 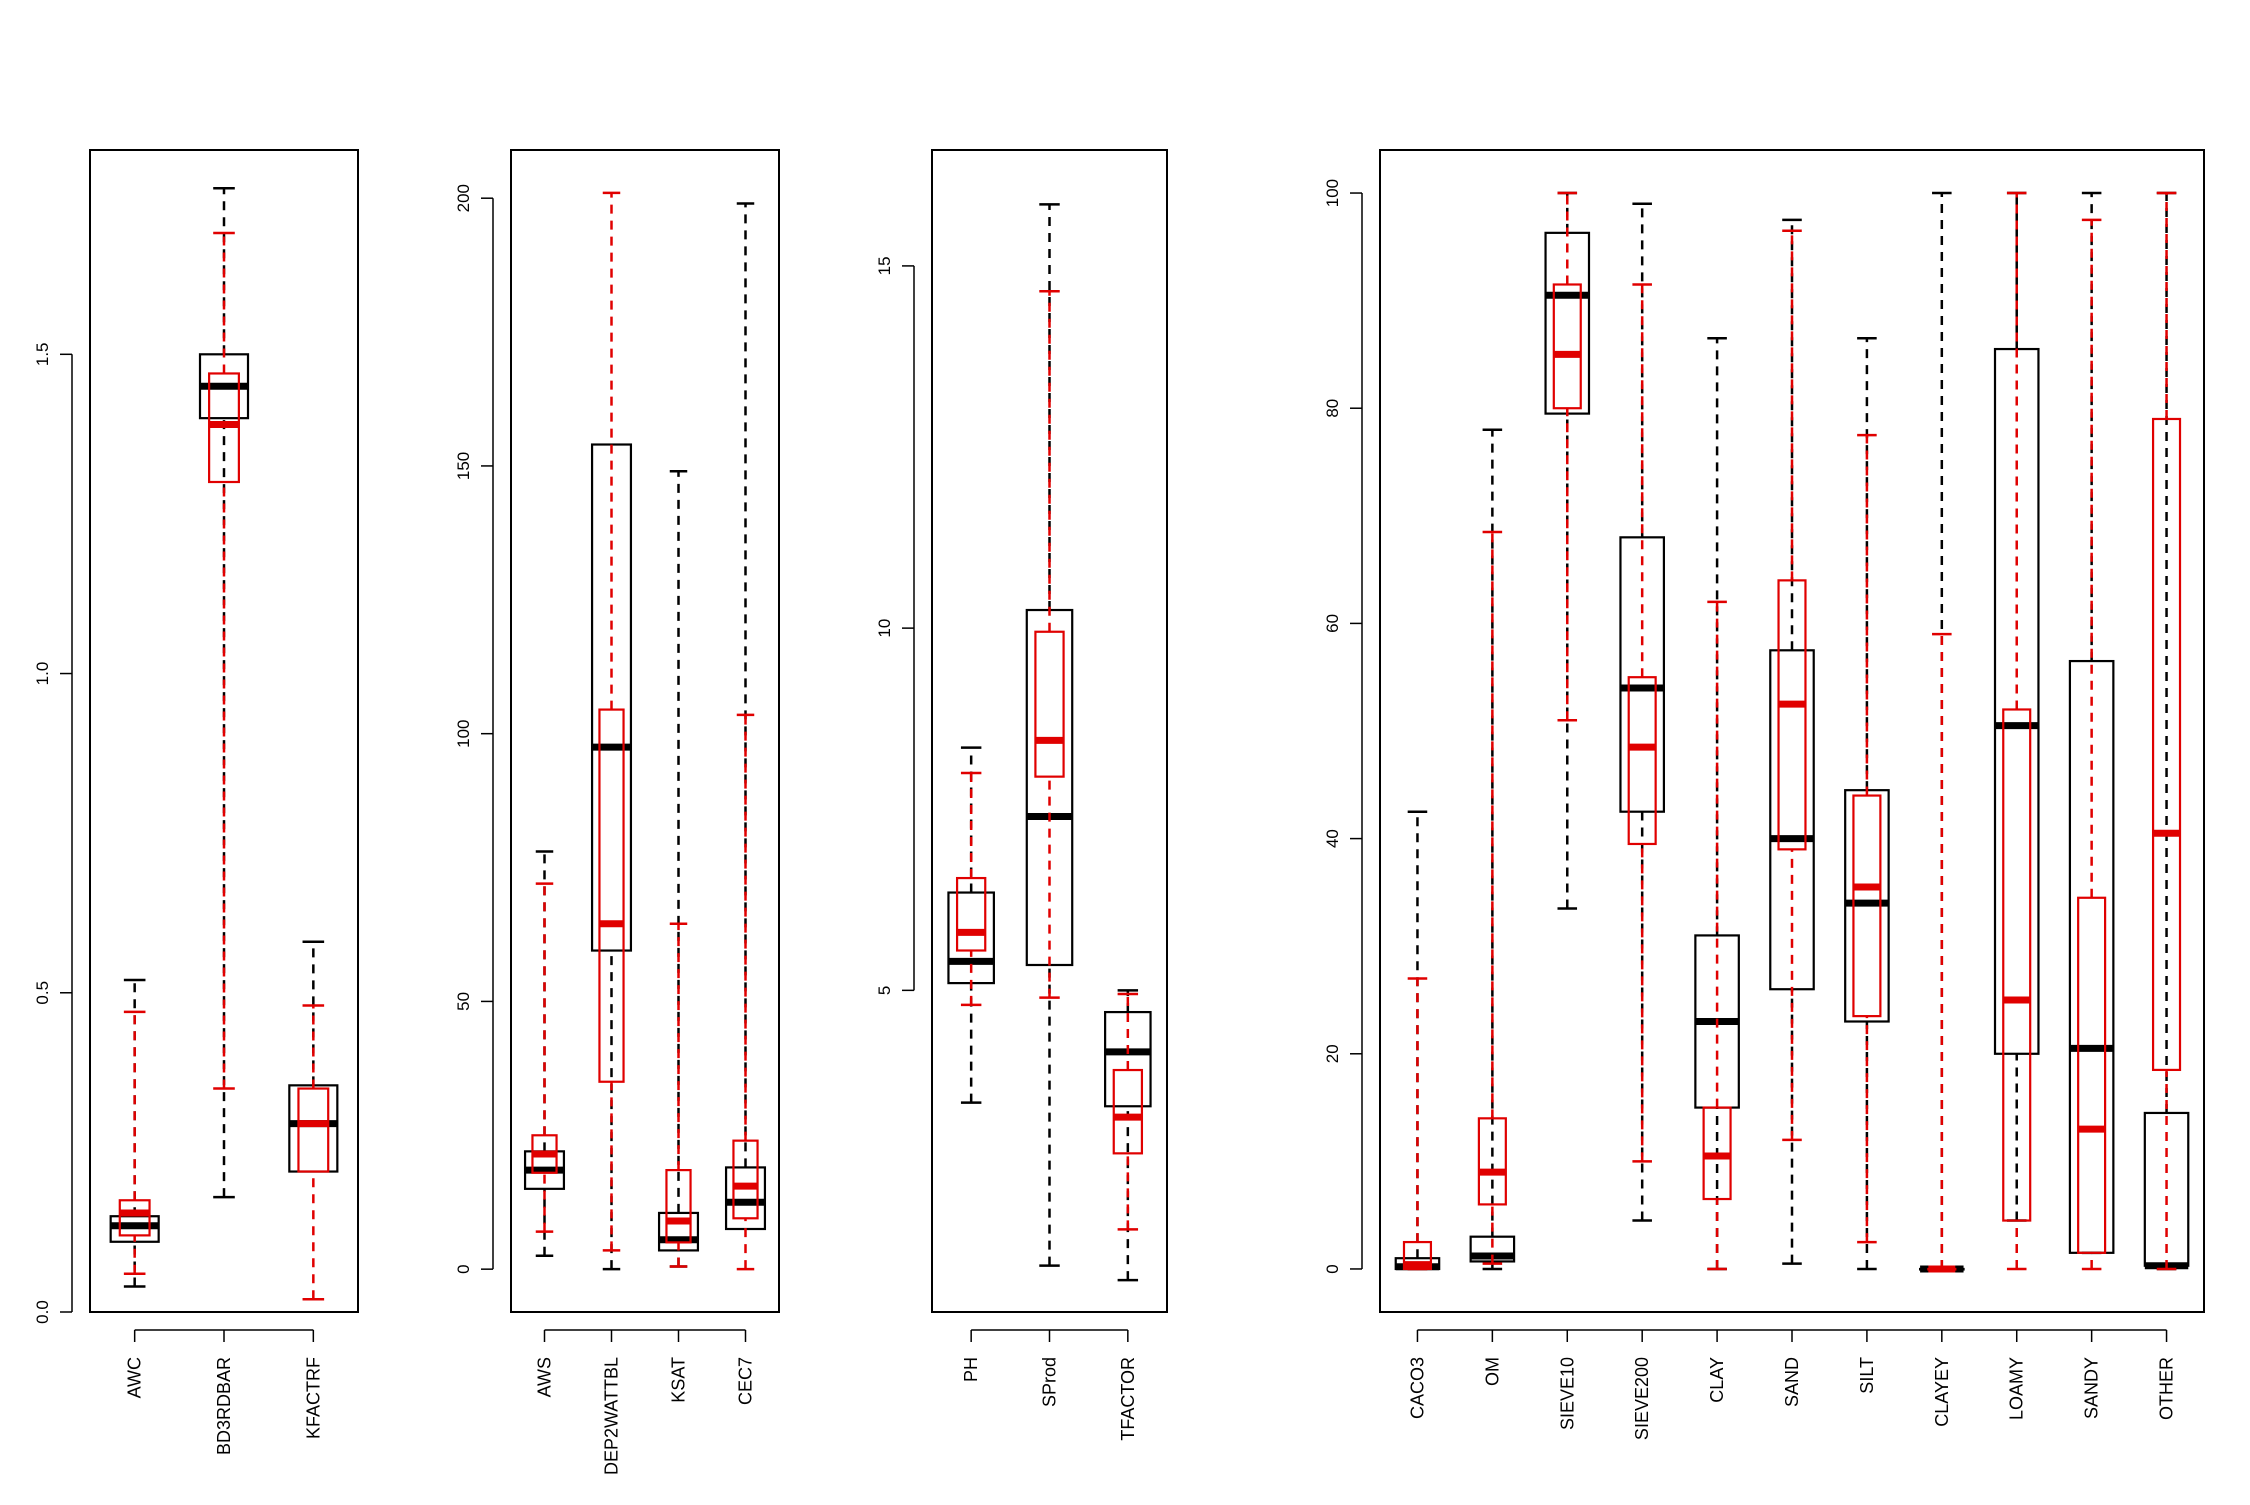 What do you see at coordinates (645, 1402) in the screenshot?
I see `x-axis: AWS DEP2WATTBL KSAT CEC7` at bounding box center [645, 1402].